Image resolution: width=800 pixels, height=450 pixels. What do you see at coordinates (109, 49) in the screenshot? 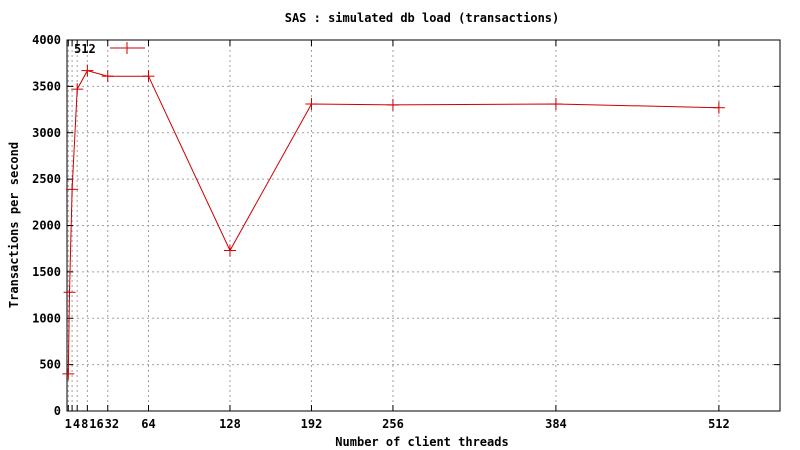
I see `legend: 512` at bounding box center [109, 49].